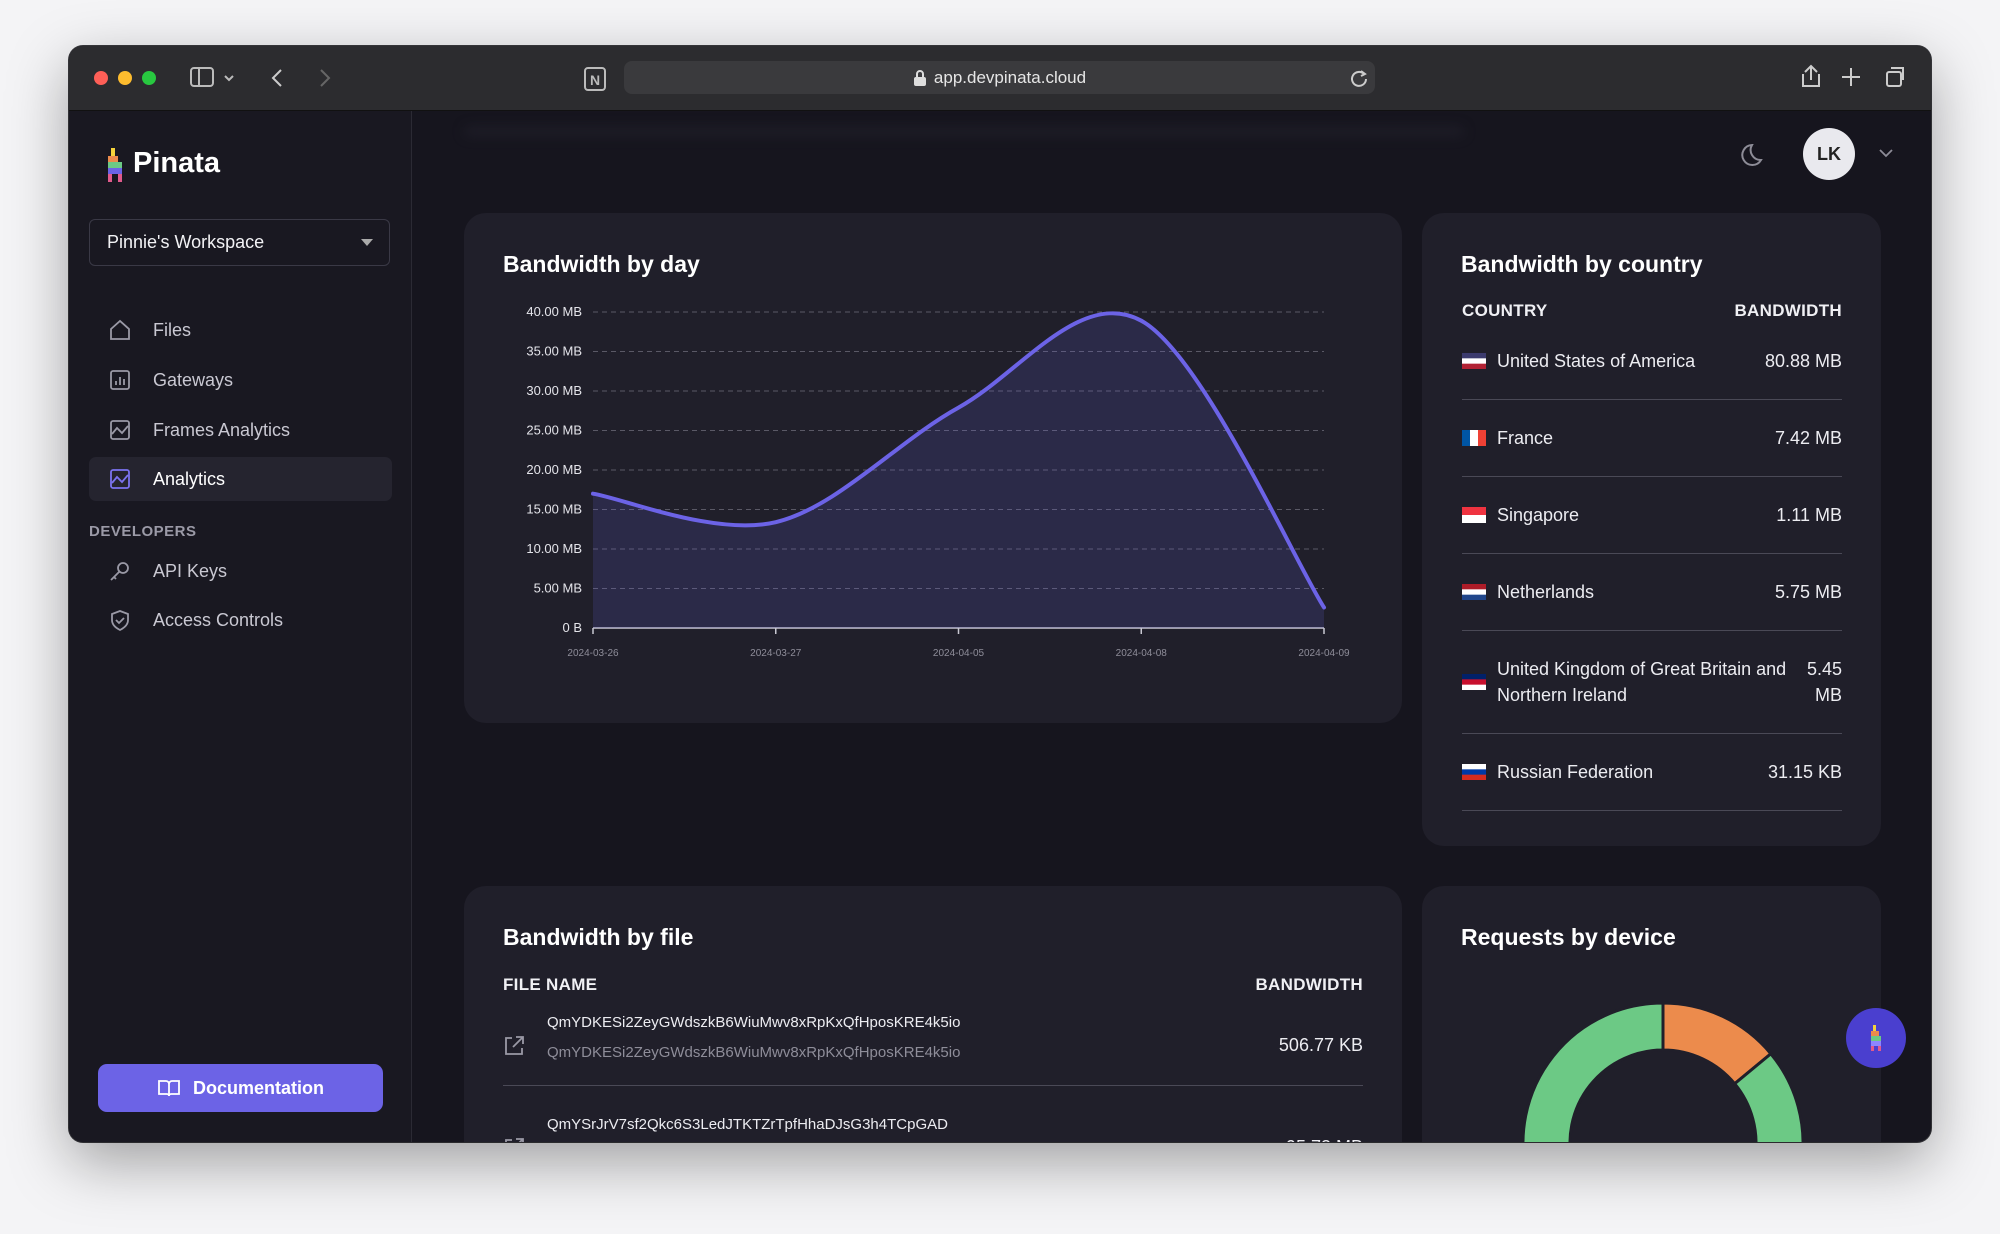 Image resolution: width=2000 pixels, height=1234 pixels. I want to click on country-name: Russian Federation, so click(1575, 772).